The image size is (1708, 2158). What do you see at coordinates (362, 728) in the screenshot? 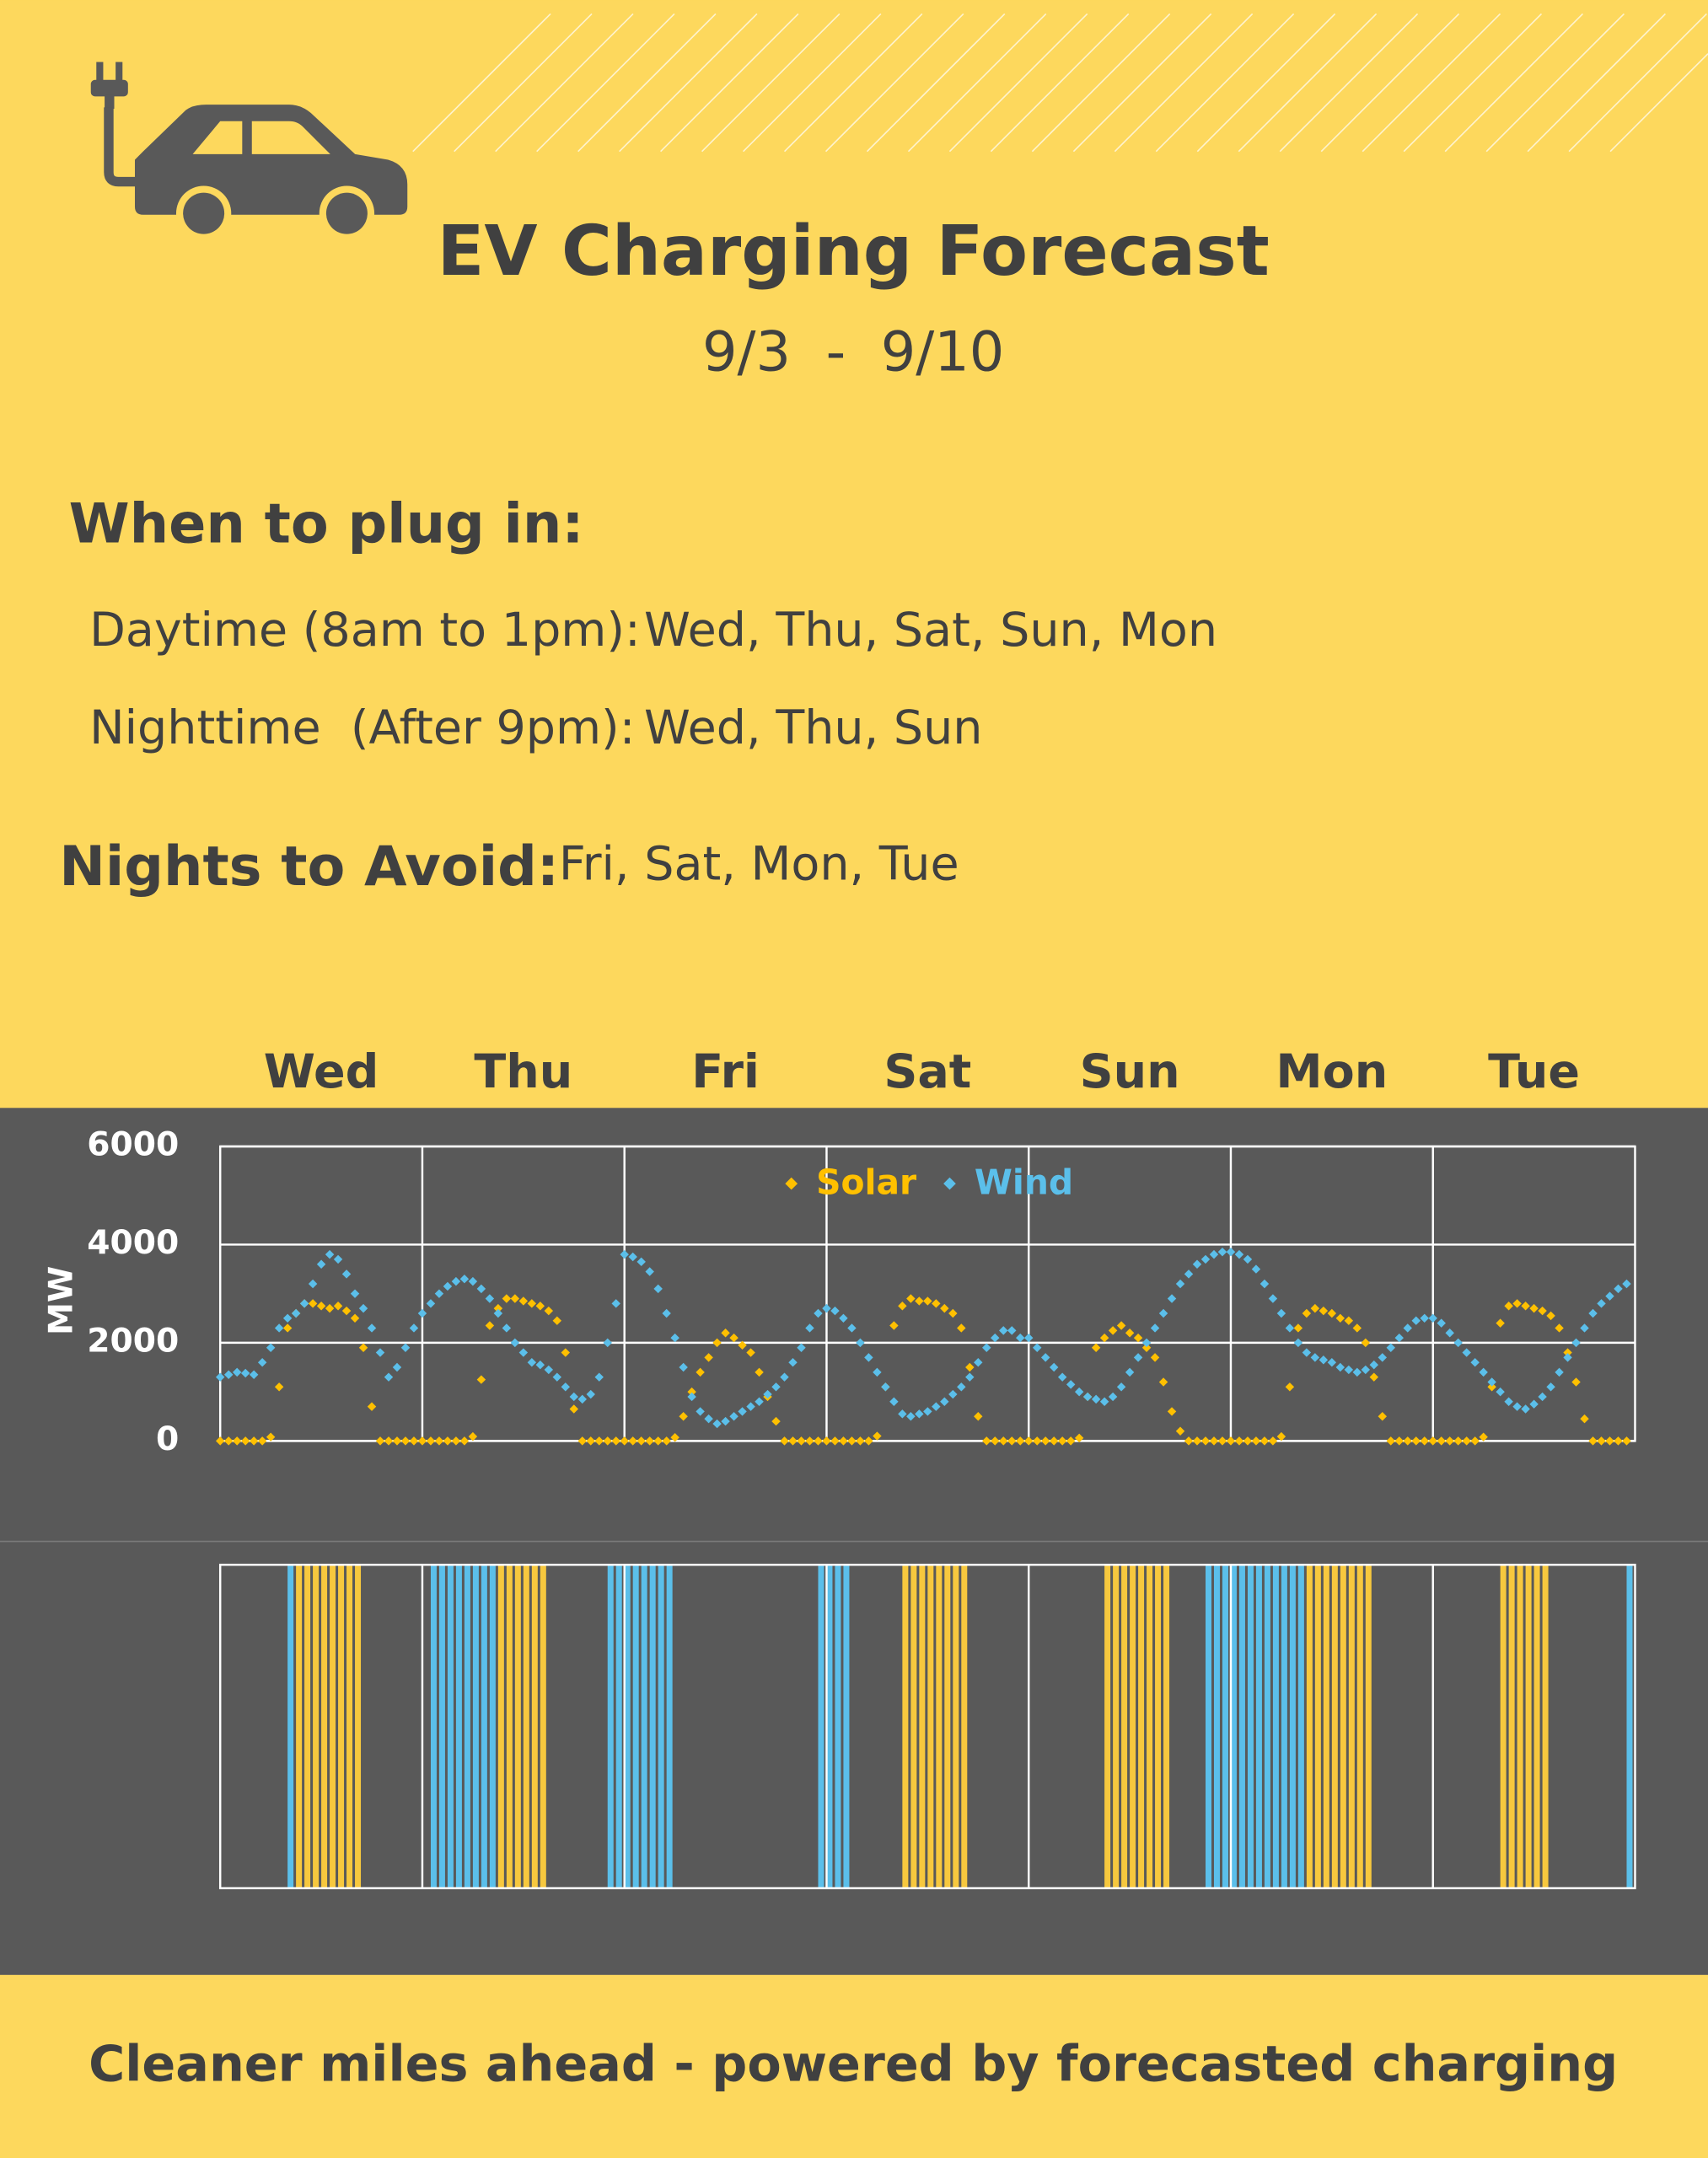
I see `plug-in-label: Nighttime (After 9pm):` at bounding box center [362, 728].